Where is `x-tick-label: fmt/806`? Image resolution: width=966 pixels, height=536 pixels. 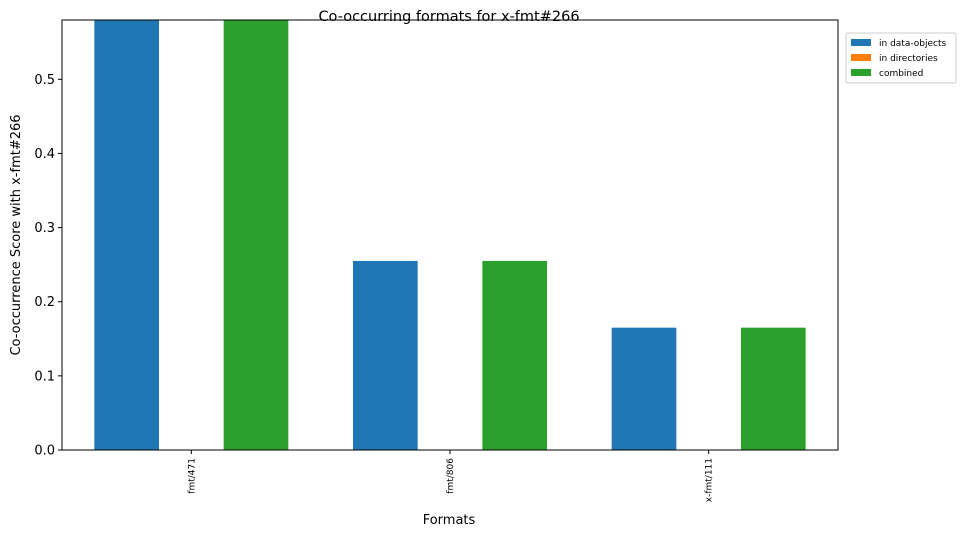 x-tick-label: fmt/806 is located at coordinates (451, 476).